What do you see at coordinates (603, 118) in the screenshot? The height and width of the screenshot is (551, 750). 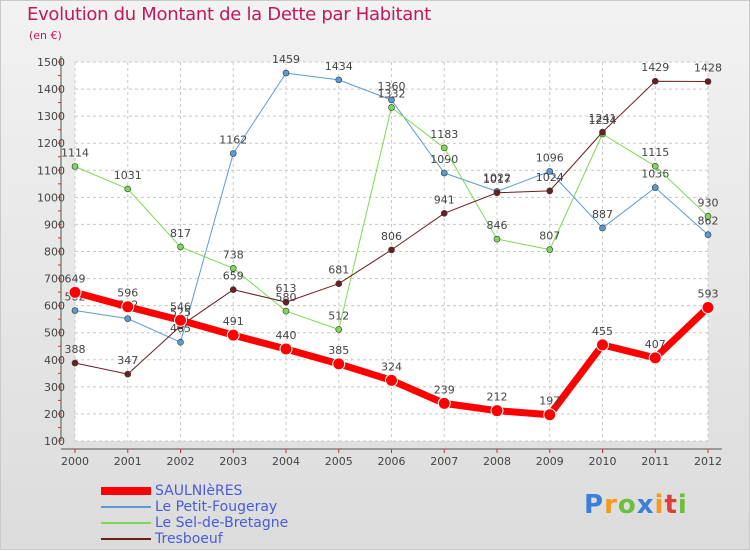 I see `data-label-tresboeuf: 1241` at bounding box center [603, 118].